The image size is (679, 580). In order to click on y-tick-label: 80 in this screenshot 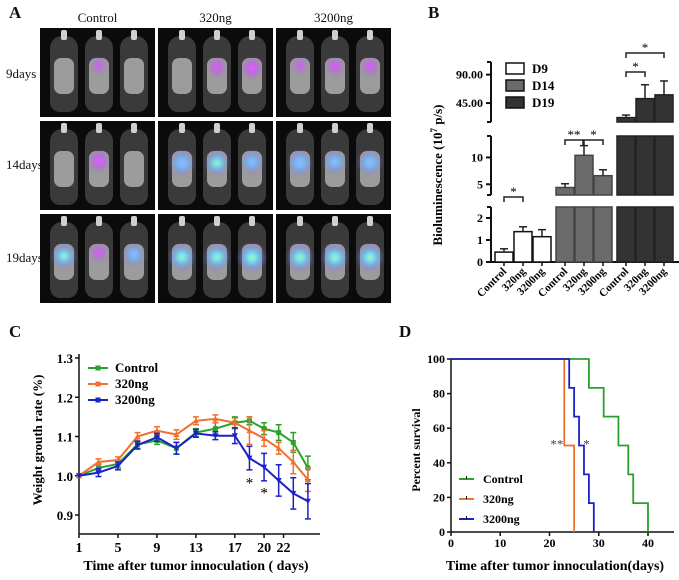, I will do `click(439, 394)`.